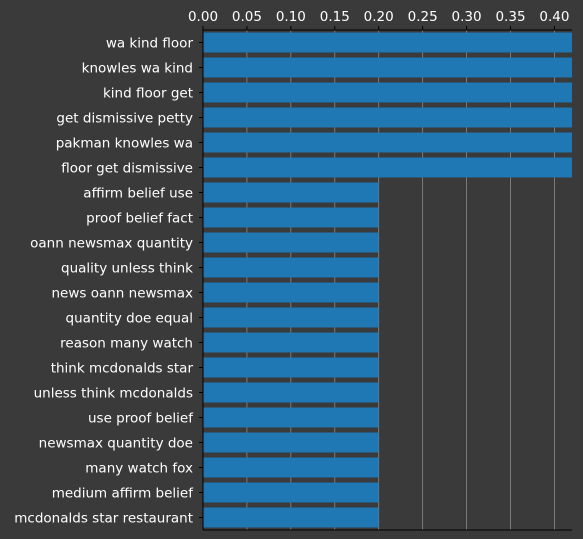  Describe the element at coordinates (138, 194) in the screenshot. I see `category-label: affirm belief use` at that location.